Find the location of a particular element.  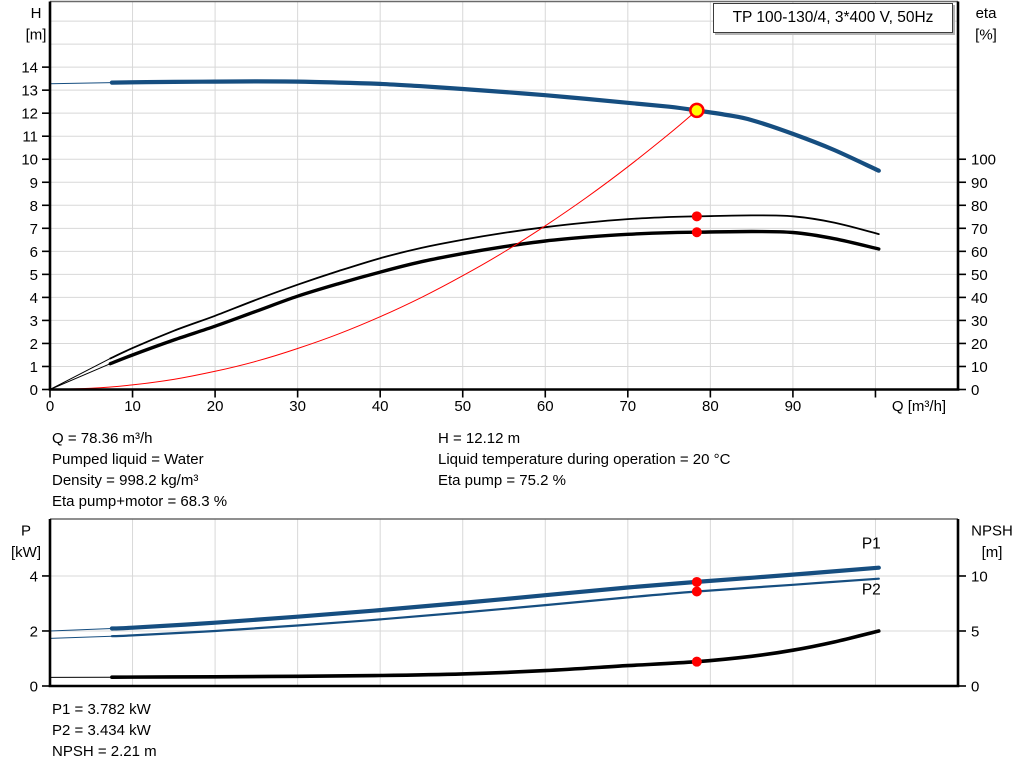

tick-marks is located at coordinates (504, 631).